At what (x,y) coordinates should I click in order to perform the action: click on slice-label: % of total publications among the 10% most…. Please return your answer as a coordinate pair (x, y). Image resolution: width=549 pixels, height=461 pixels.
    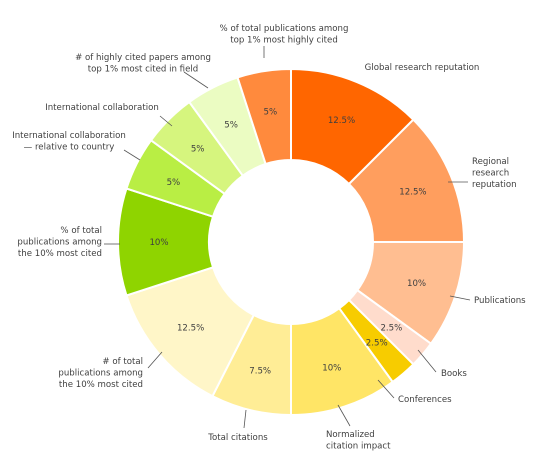
    Looking at the image, I should click on (59, 242).